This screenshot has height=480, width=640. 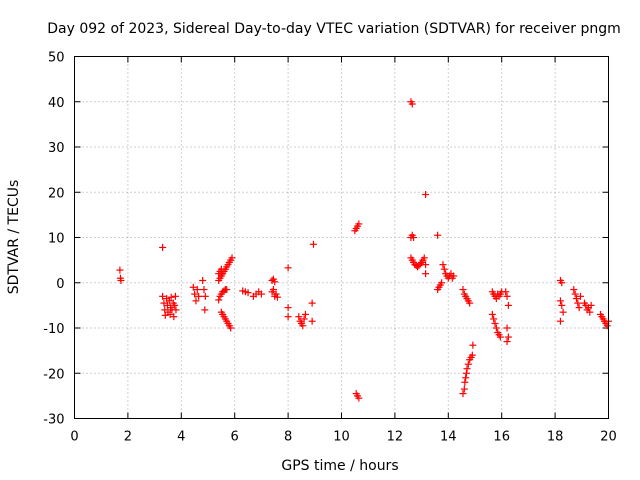 What do you see at coordinates (74, 437) in the screenshot?
I see `x-tick-label: 0` at bounding box center [74, 437].